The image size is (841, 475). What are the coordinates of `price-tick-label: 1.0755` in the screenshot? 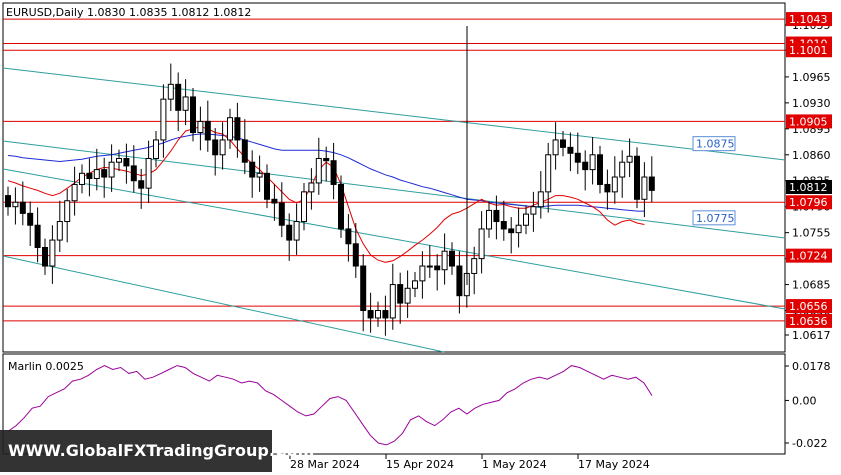 It's located at (811, 233).